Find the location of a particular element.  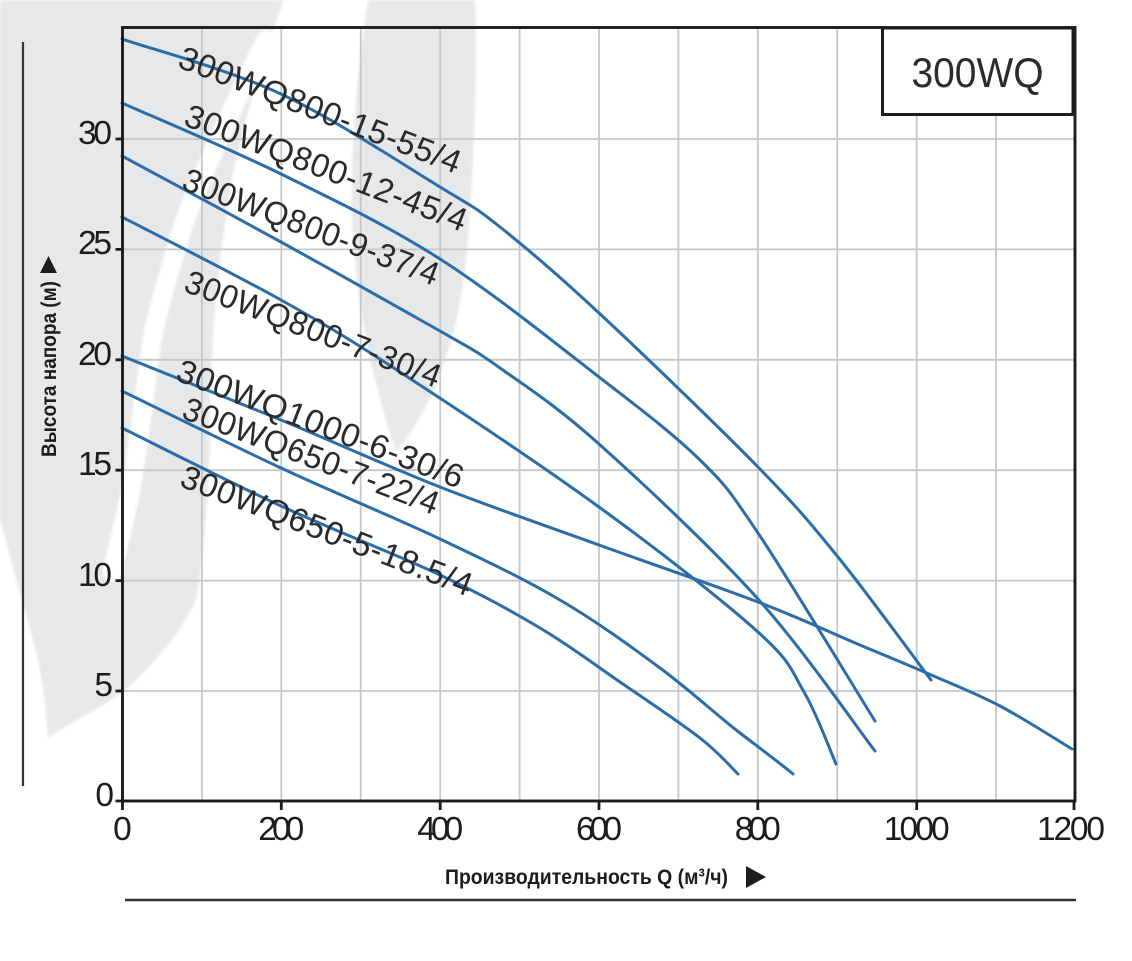

svg-text: 15 is located at coordinates (95, 464).